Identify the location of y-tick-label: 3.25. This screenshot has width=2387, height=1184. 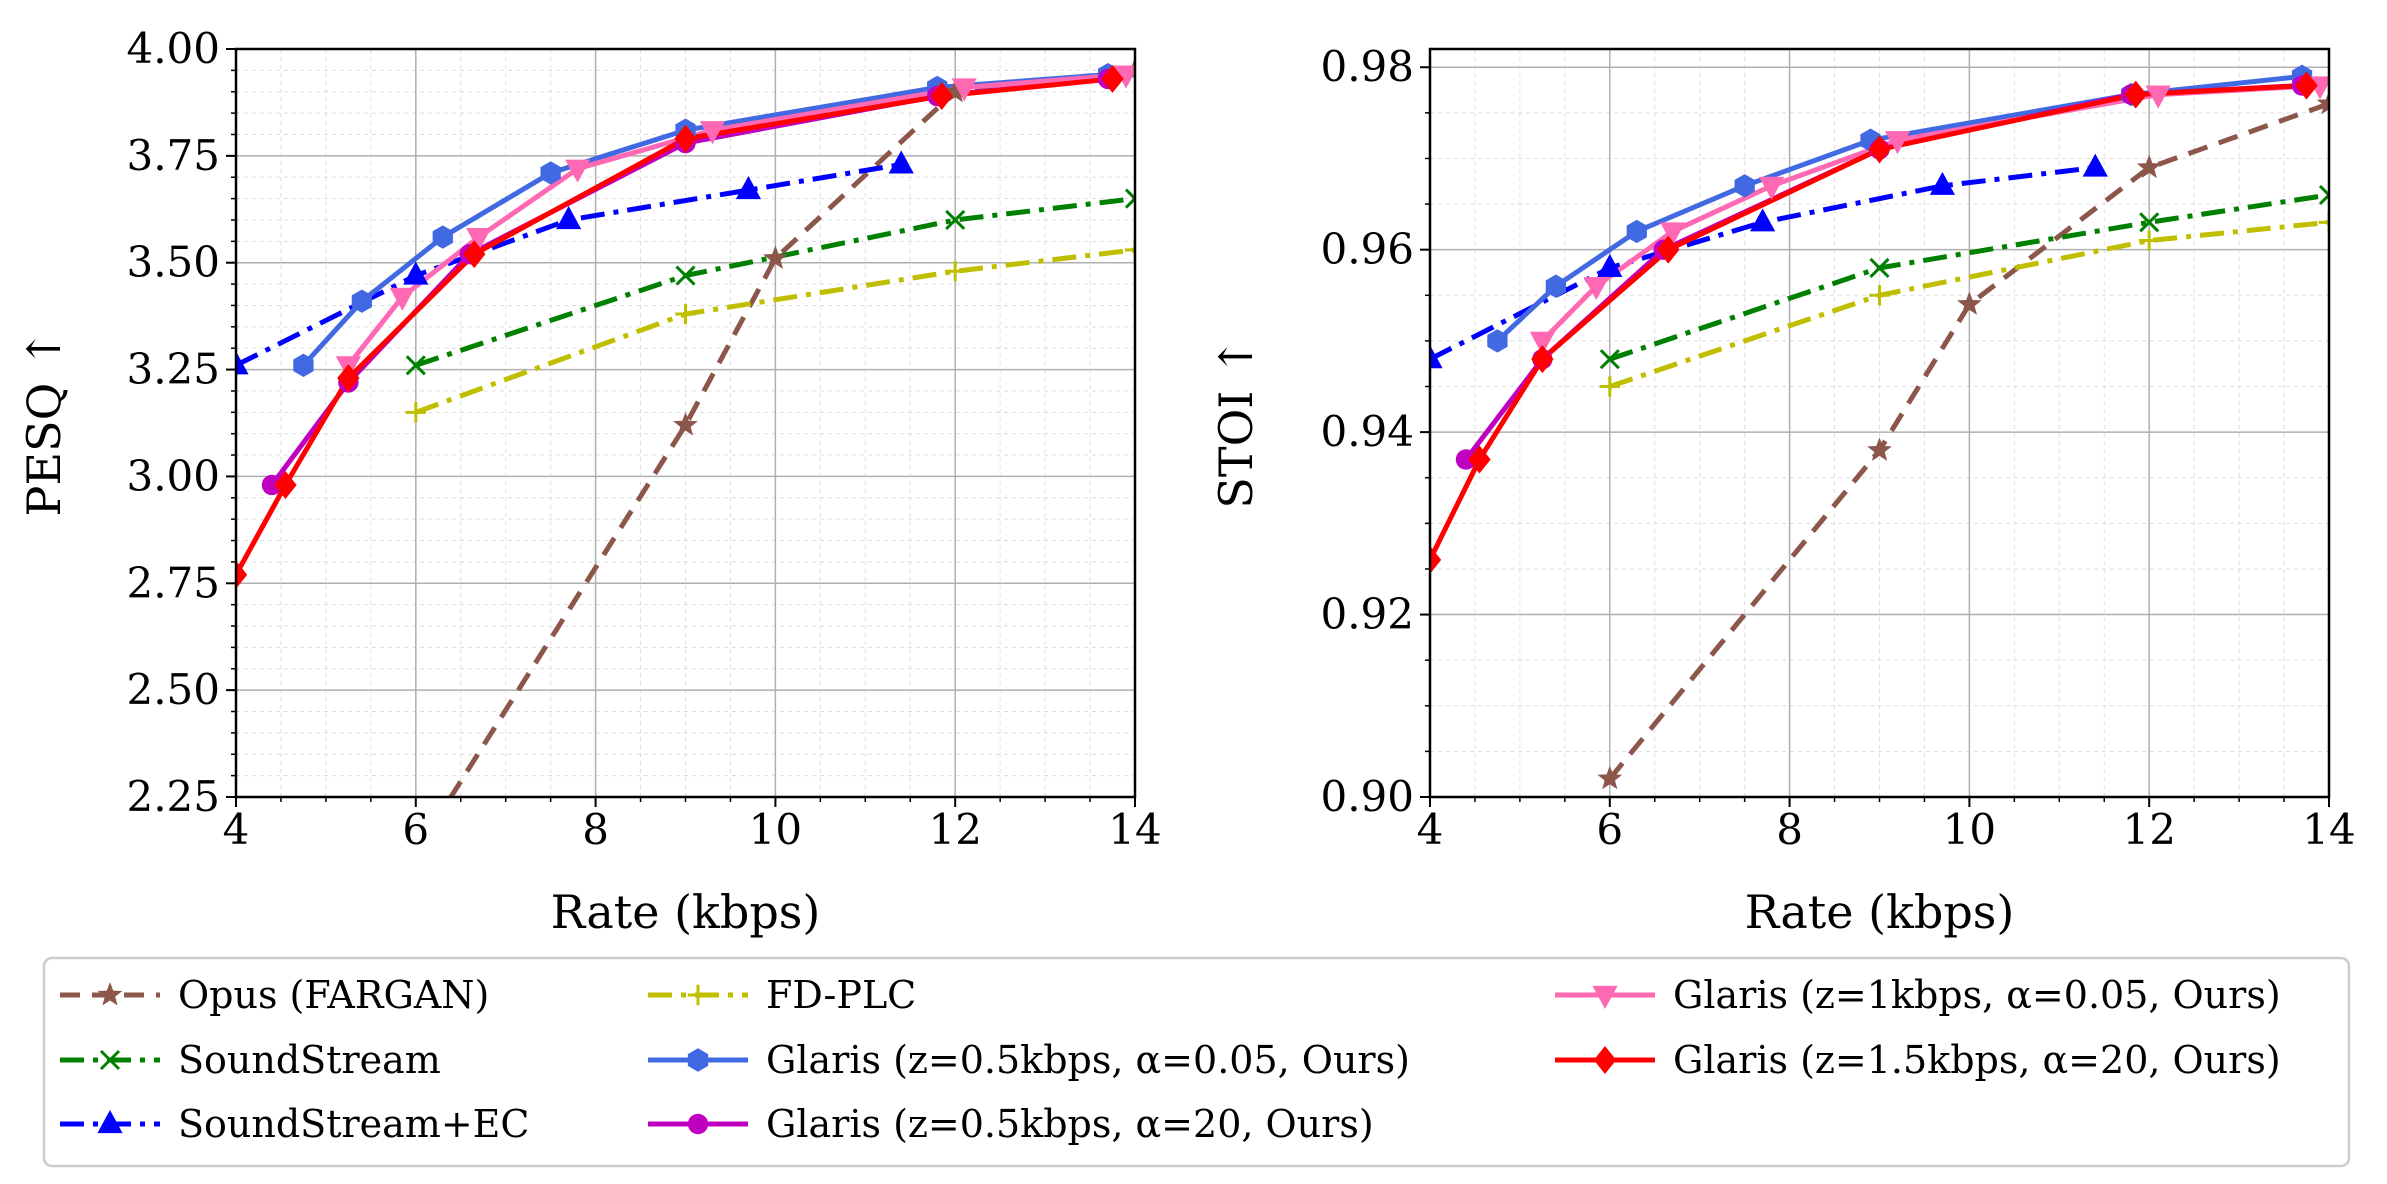
(173, 369).